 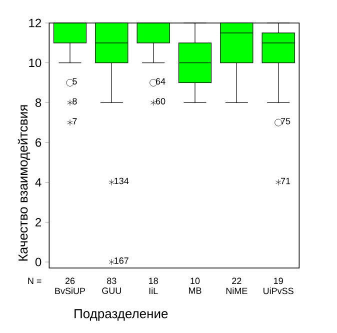 What do you see at coordinates (74, 121) in the screenshot?
I see `annotation: 7` at bounding box center [74, 121].